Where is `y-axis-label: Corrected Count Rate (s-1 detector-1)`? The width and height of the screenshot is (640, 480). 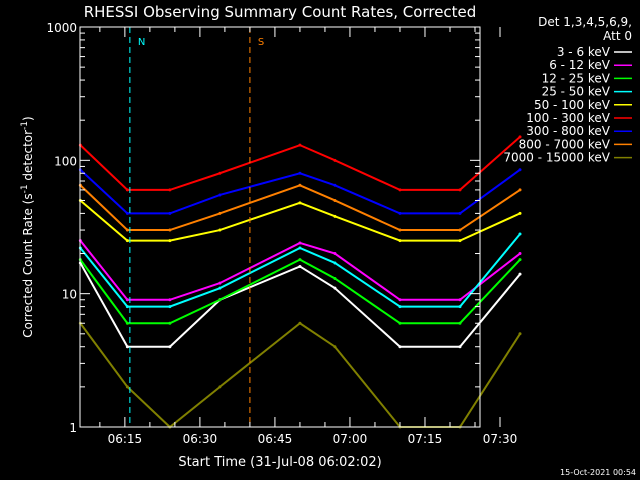
y-axis-label: Corrected Count Rate (s-1 detector-1) is located at coordinates (27, 226).